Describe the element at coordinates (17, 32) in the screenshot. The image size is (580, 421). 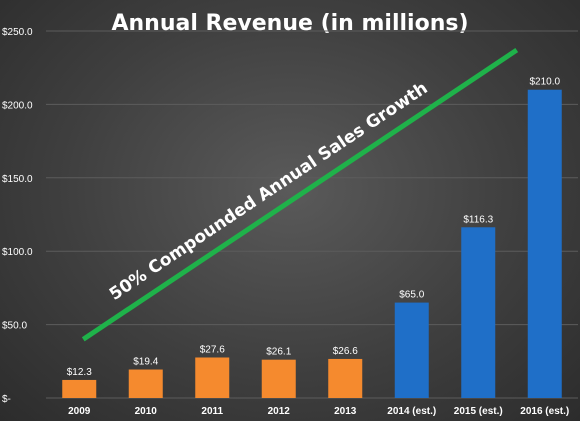
I see `y-tick-label: $250.0` at that location.